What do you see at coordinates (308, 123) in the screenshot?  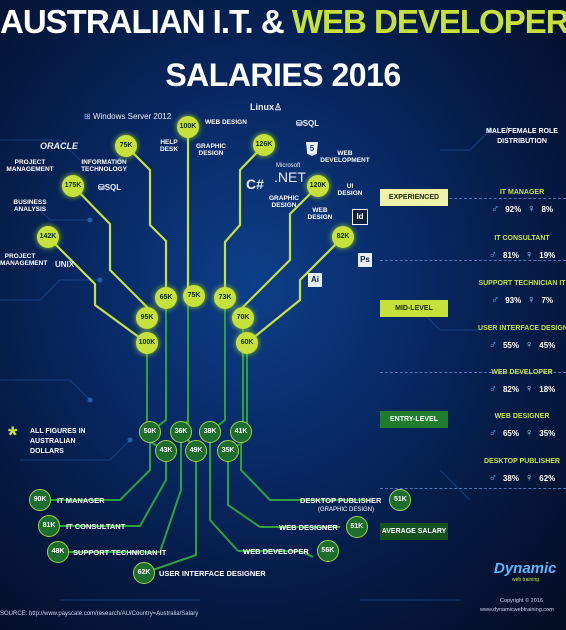 I see `sql-logo-2: ⛁SQL` at bounding box center [308, 123].